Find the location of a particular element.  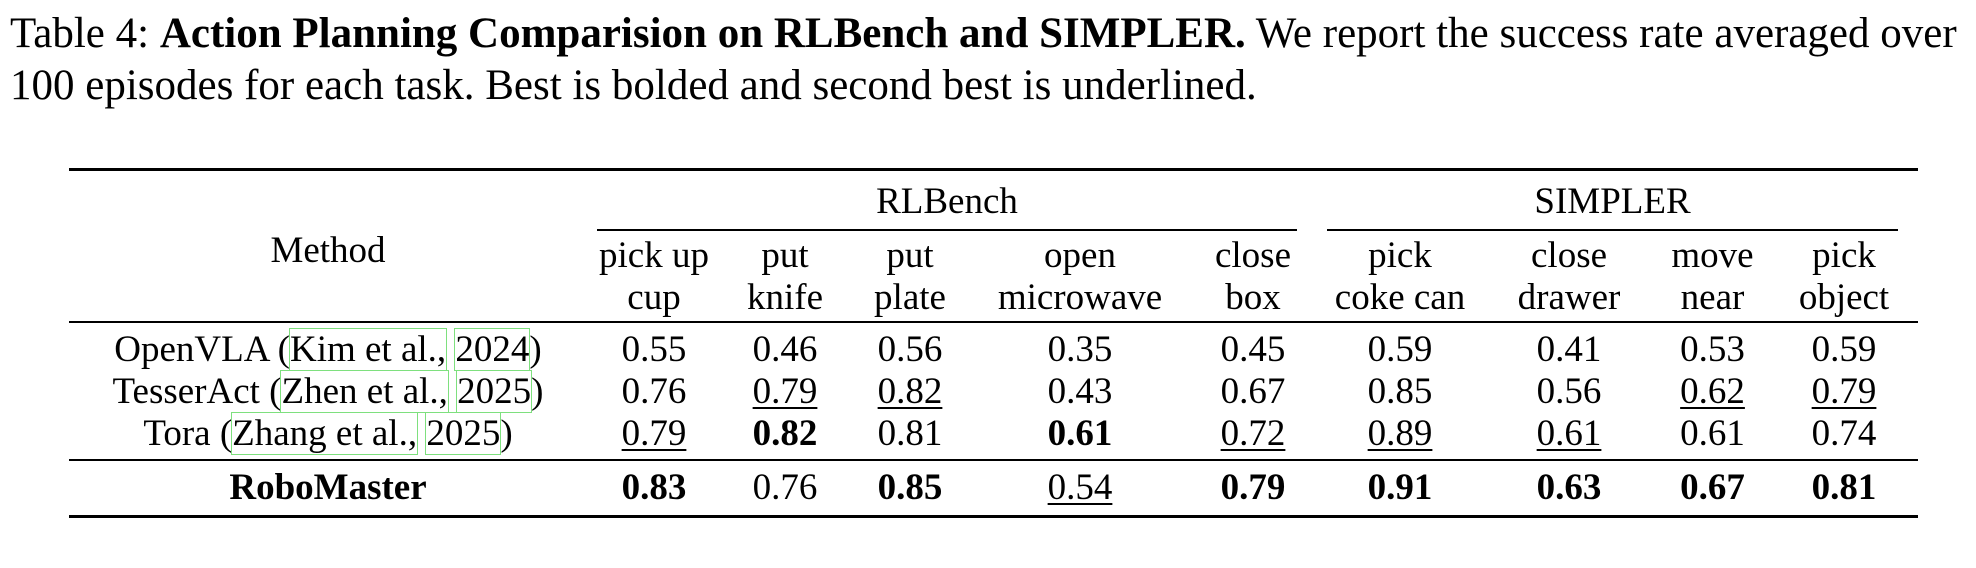

column-header-line: coke can is located at coordinates (1400, 297).